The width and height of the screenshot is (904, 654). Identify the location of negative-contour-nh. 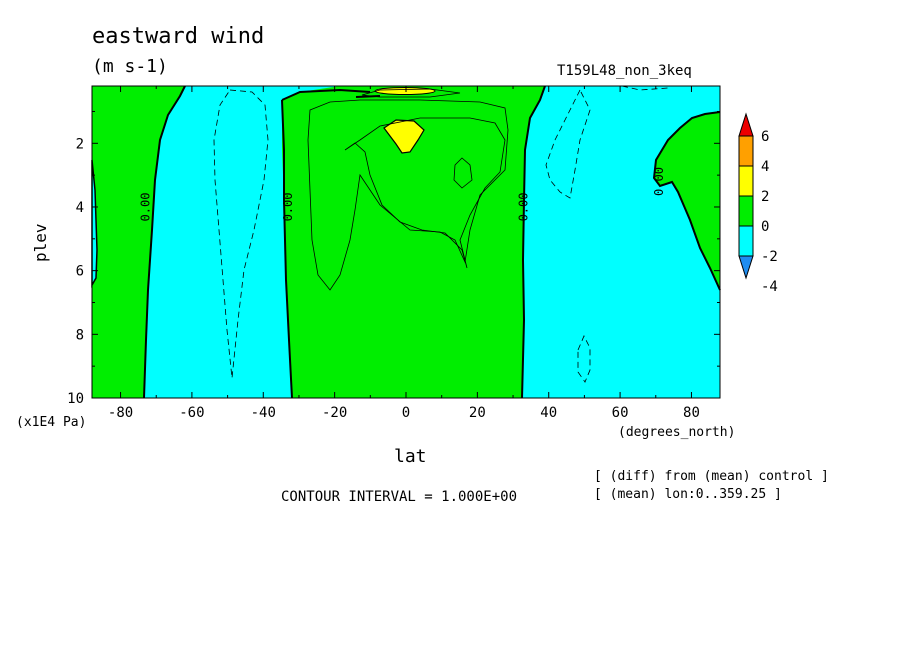
(568, 144).